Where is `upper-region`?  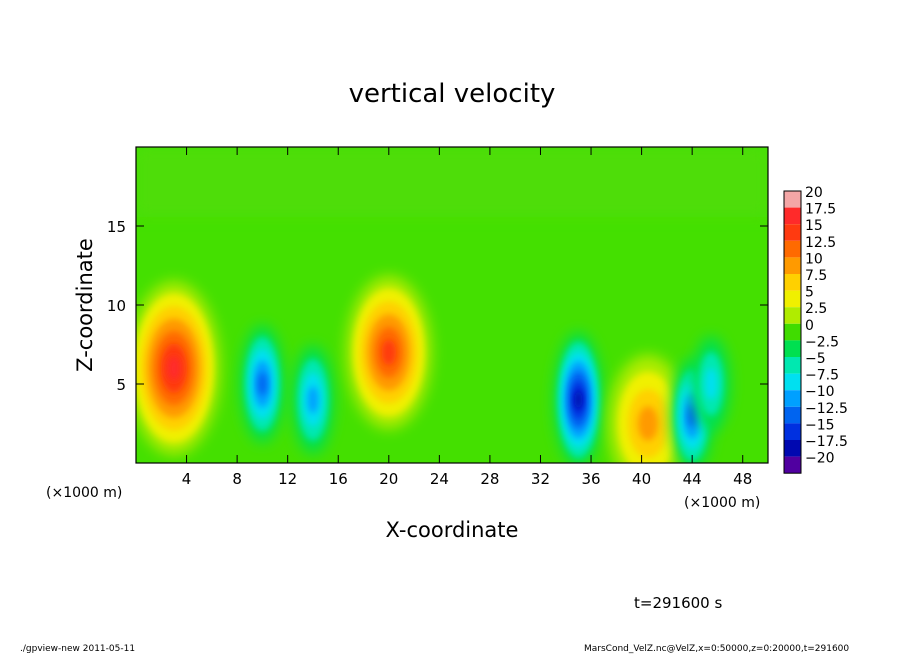 upper-region is located at coordinates (452, 182).